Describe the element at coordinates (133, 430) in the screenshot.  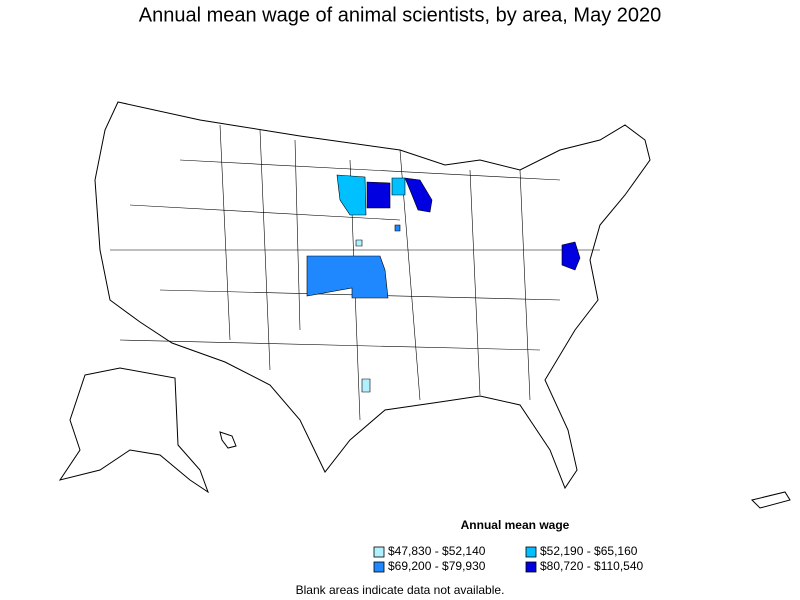
I see `alaska` at that location.